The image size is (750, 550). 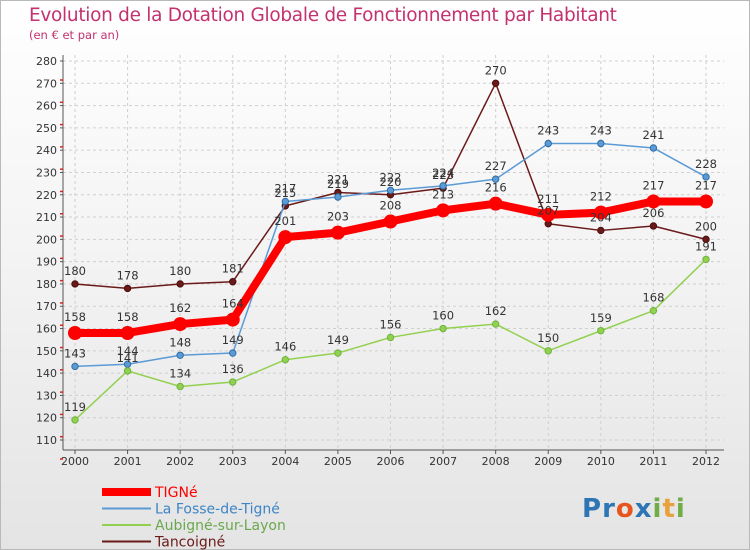 What do you see at coordinates (46, 150) in the screenshot?
I see `y-tick-label-240: 240` at bounding box center [46, 150].